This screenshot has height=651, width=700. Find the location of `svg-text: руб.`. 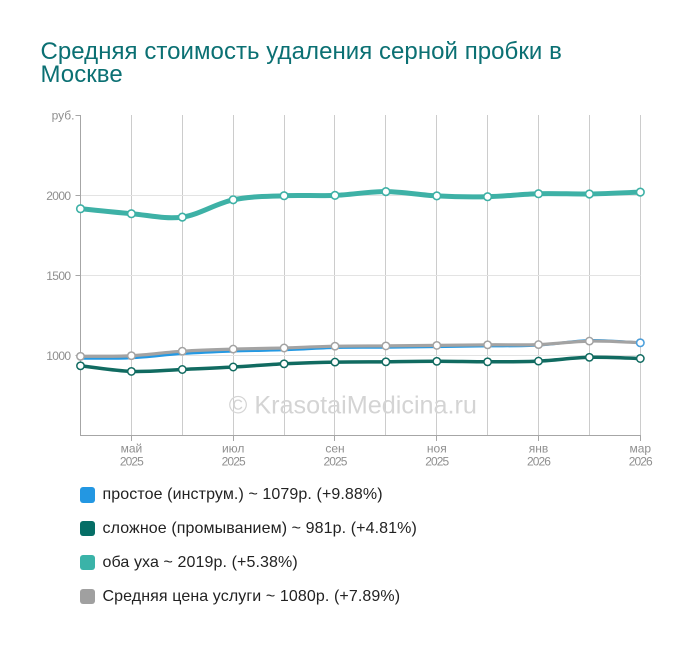

svg-text: руб. is located at coordinates (63, 116).